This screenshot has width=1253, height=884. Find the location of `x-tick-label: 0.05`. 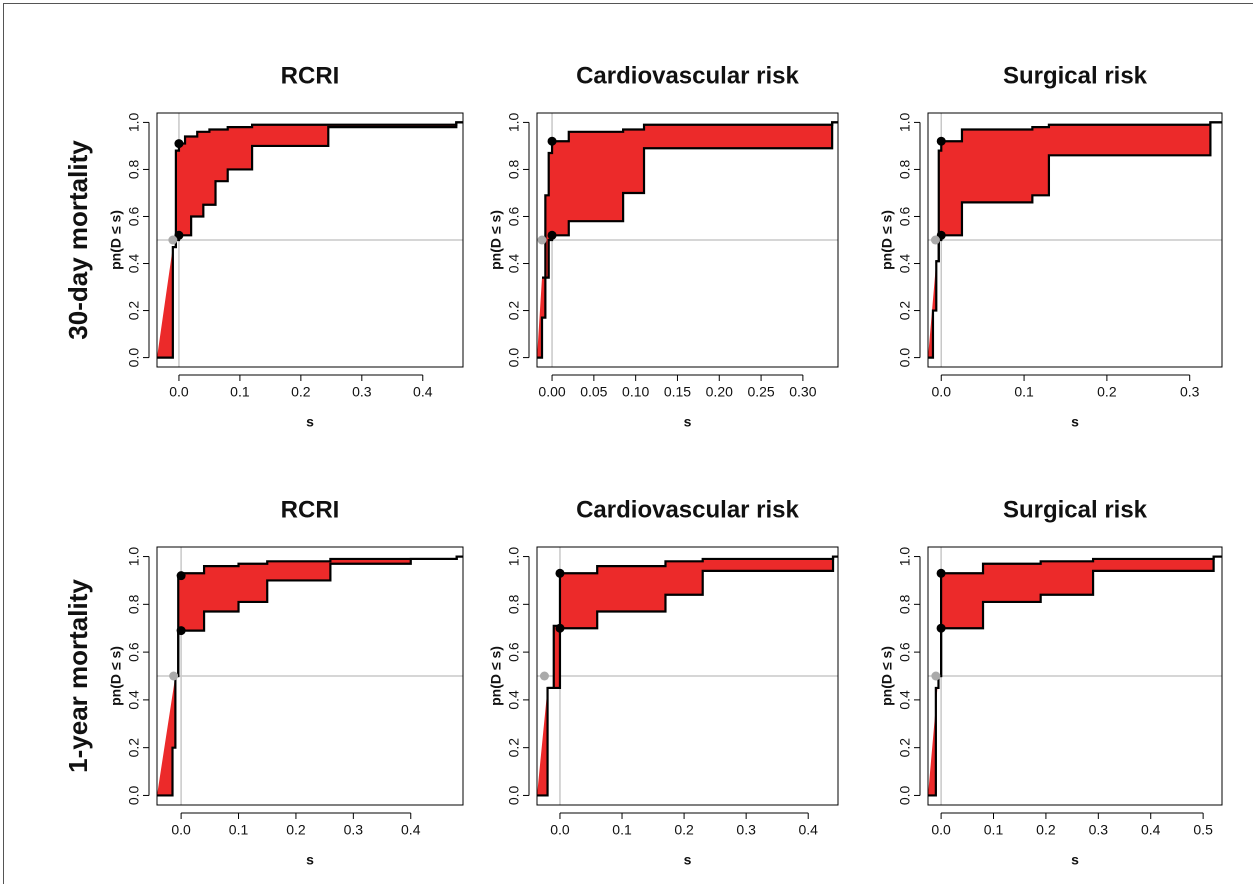

x-tick-label: 0.05 is located at coordinates (593, 392).